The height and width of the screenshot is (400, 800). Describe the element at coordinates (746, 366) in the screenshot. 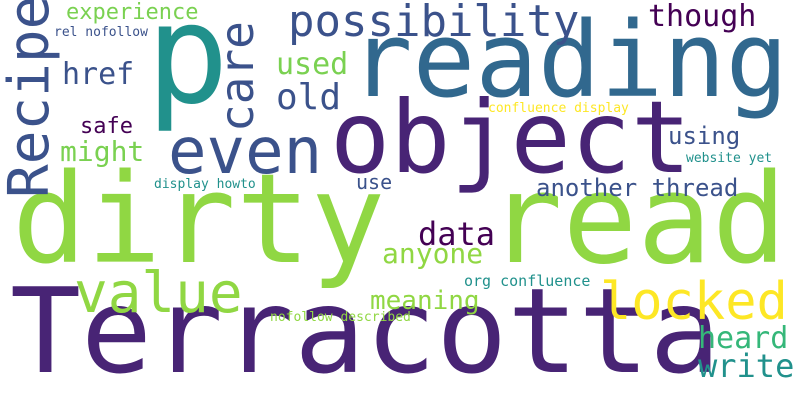

I see `word-write: write` at that location.